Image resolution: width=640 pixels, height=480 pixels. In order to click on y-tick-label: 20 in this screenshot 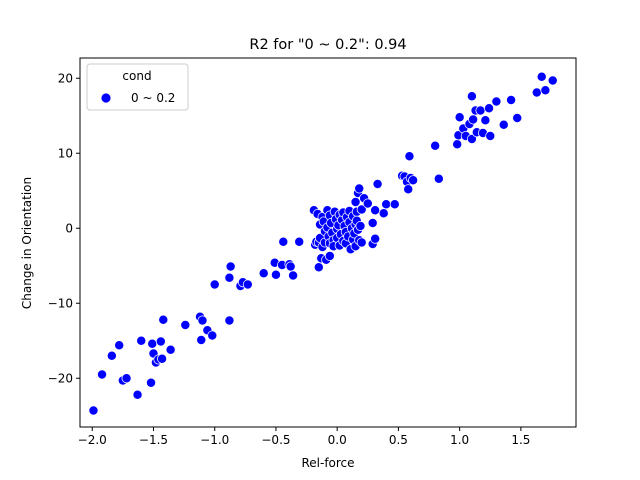, I will do `click(65, 78)`.